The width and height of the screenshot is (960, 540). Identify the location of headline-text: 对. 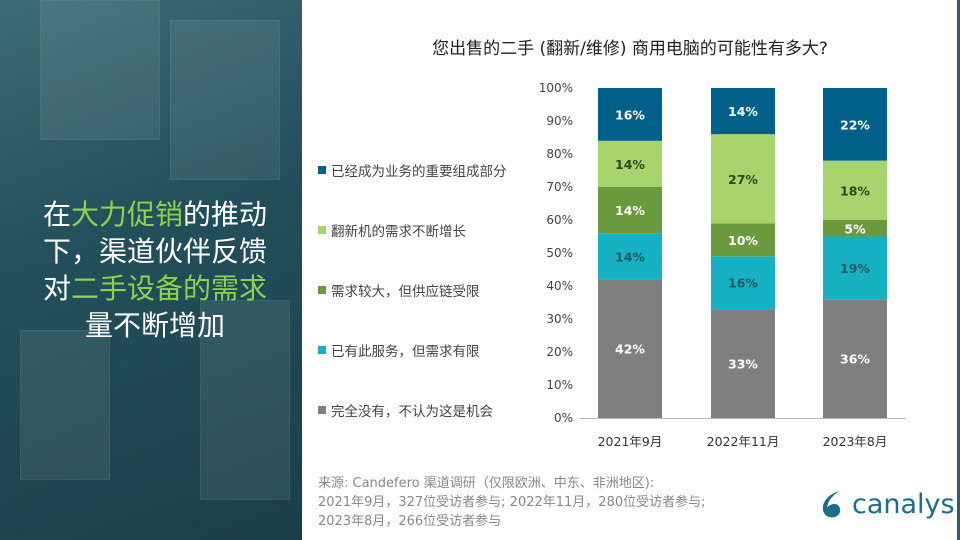
(56, 288).